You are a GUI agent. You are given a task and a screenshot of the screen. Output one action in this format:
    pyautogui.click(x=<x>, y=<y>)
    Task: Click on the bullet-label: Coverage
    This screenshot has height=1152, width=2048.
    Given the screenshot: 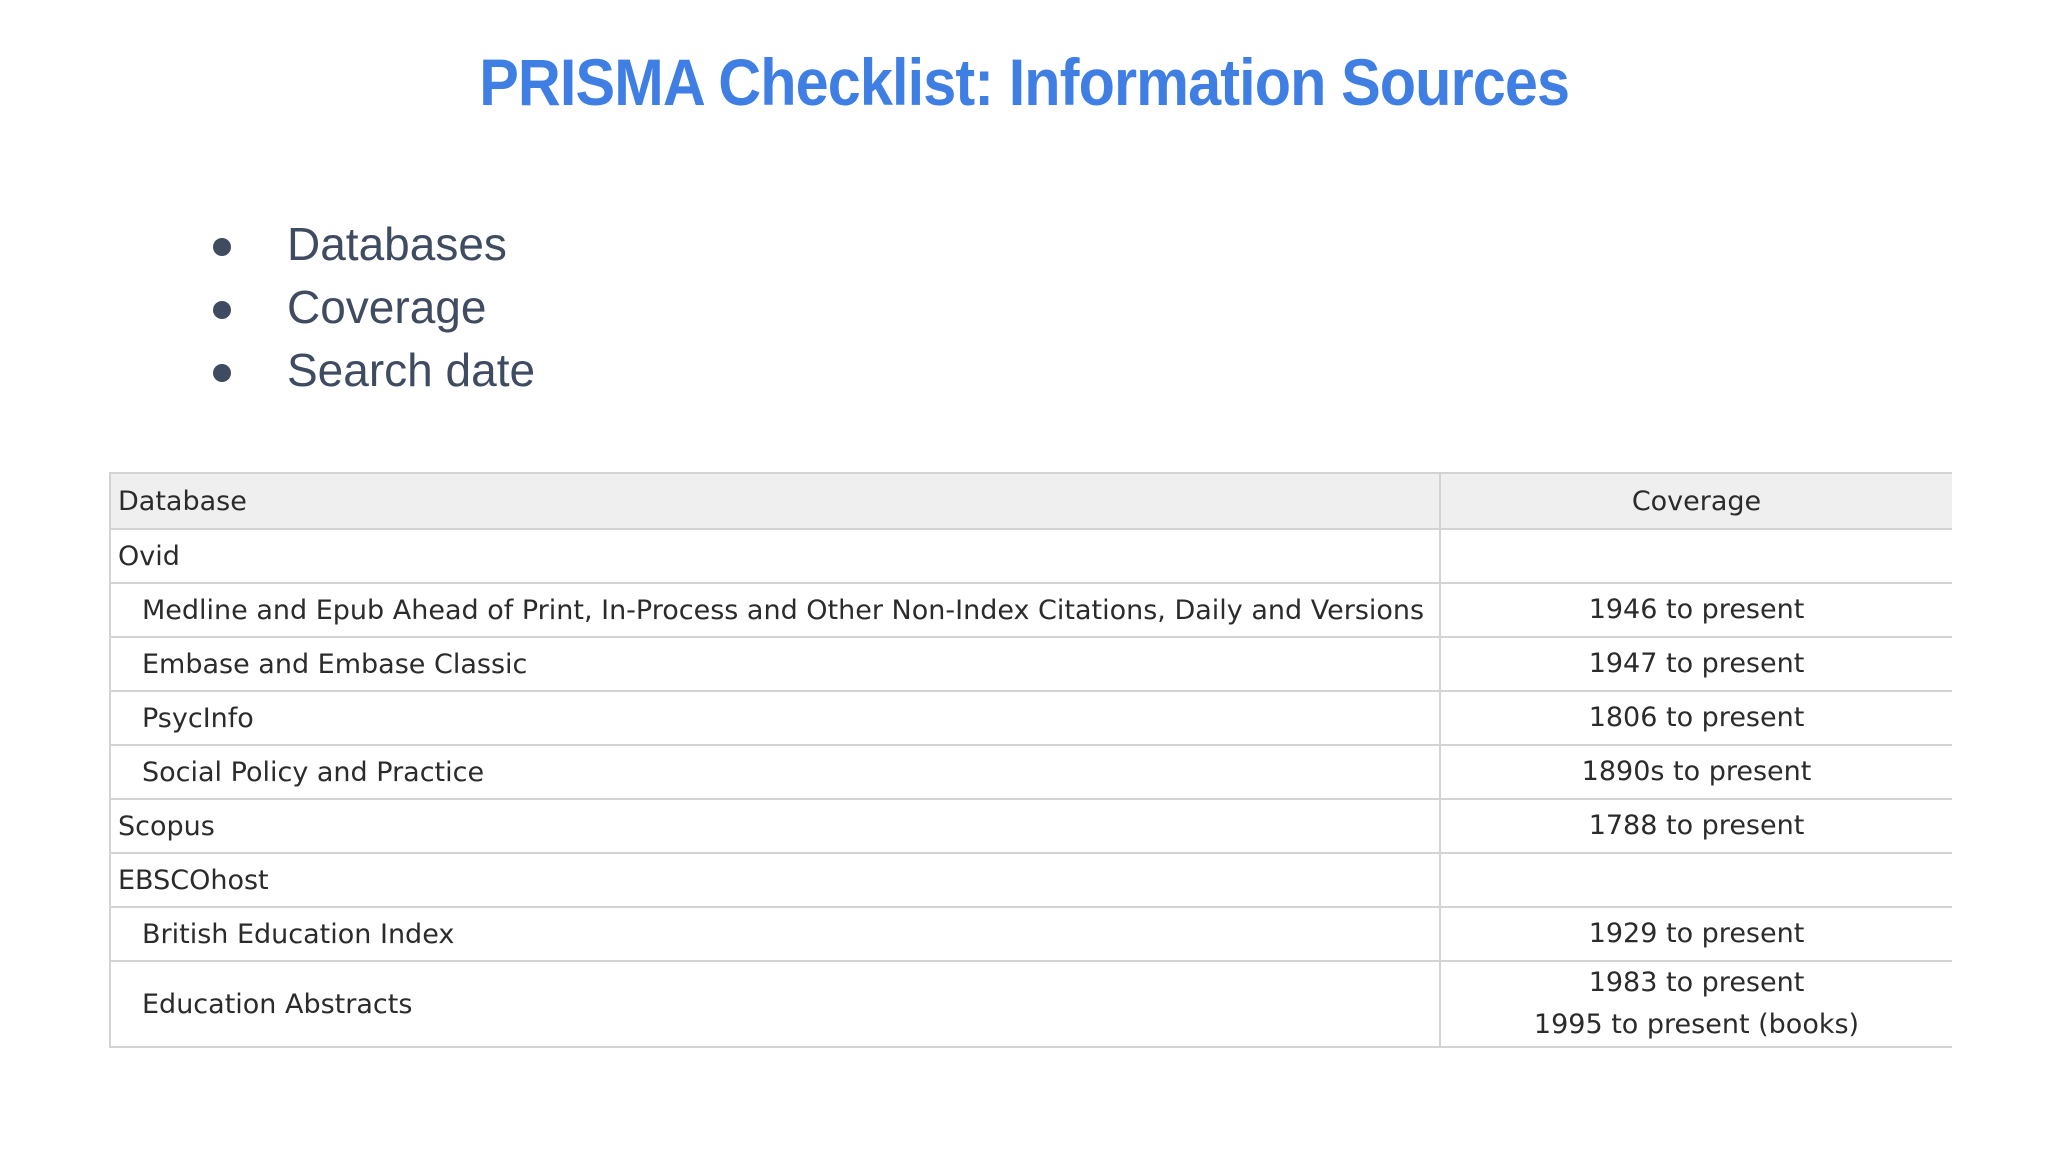 What is the action you would take?
    pyautogui.click(x=387, y=307)
    